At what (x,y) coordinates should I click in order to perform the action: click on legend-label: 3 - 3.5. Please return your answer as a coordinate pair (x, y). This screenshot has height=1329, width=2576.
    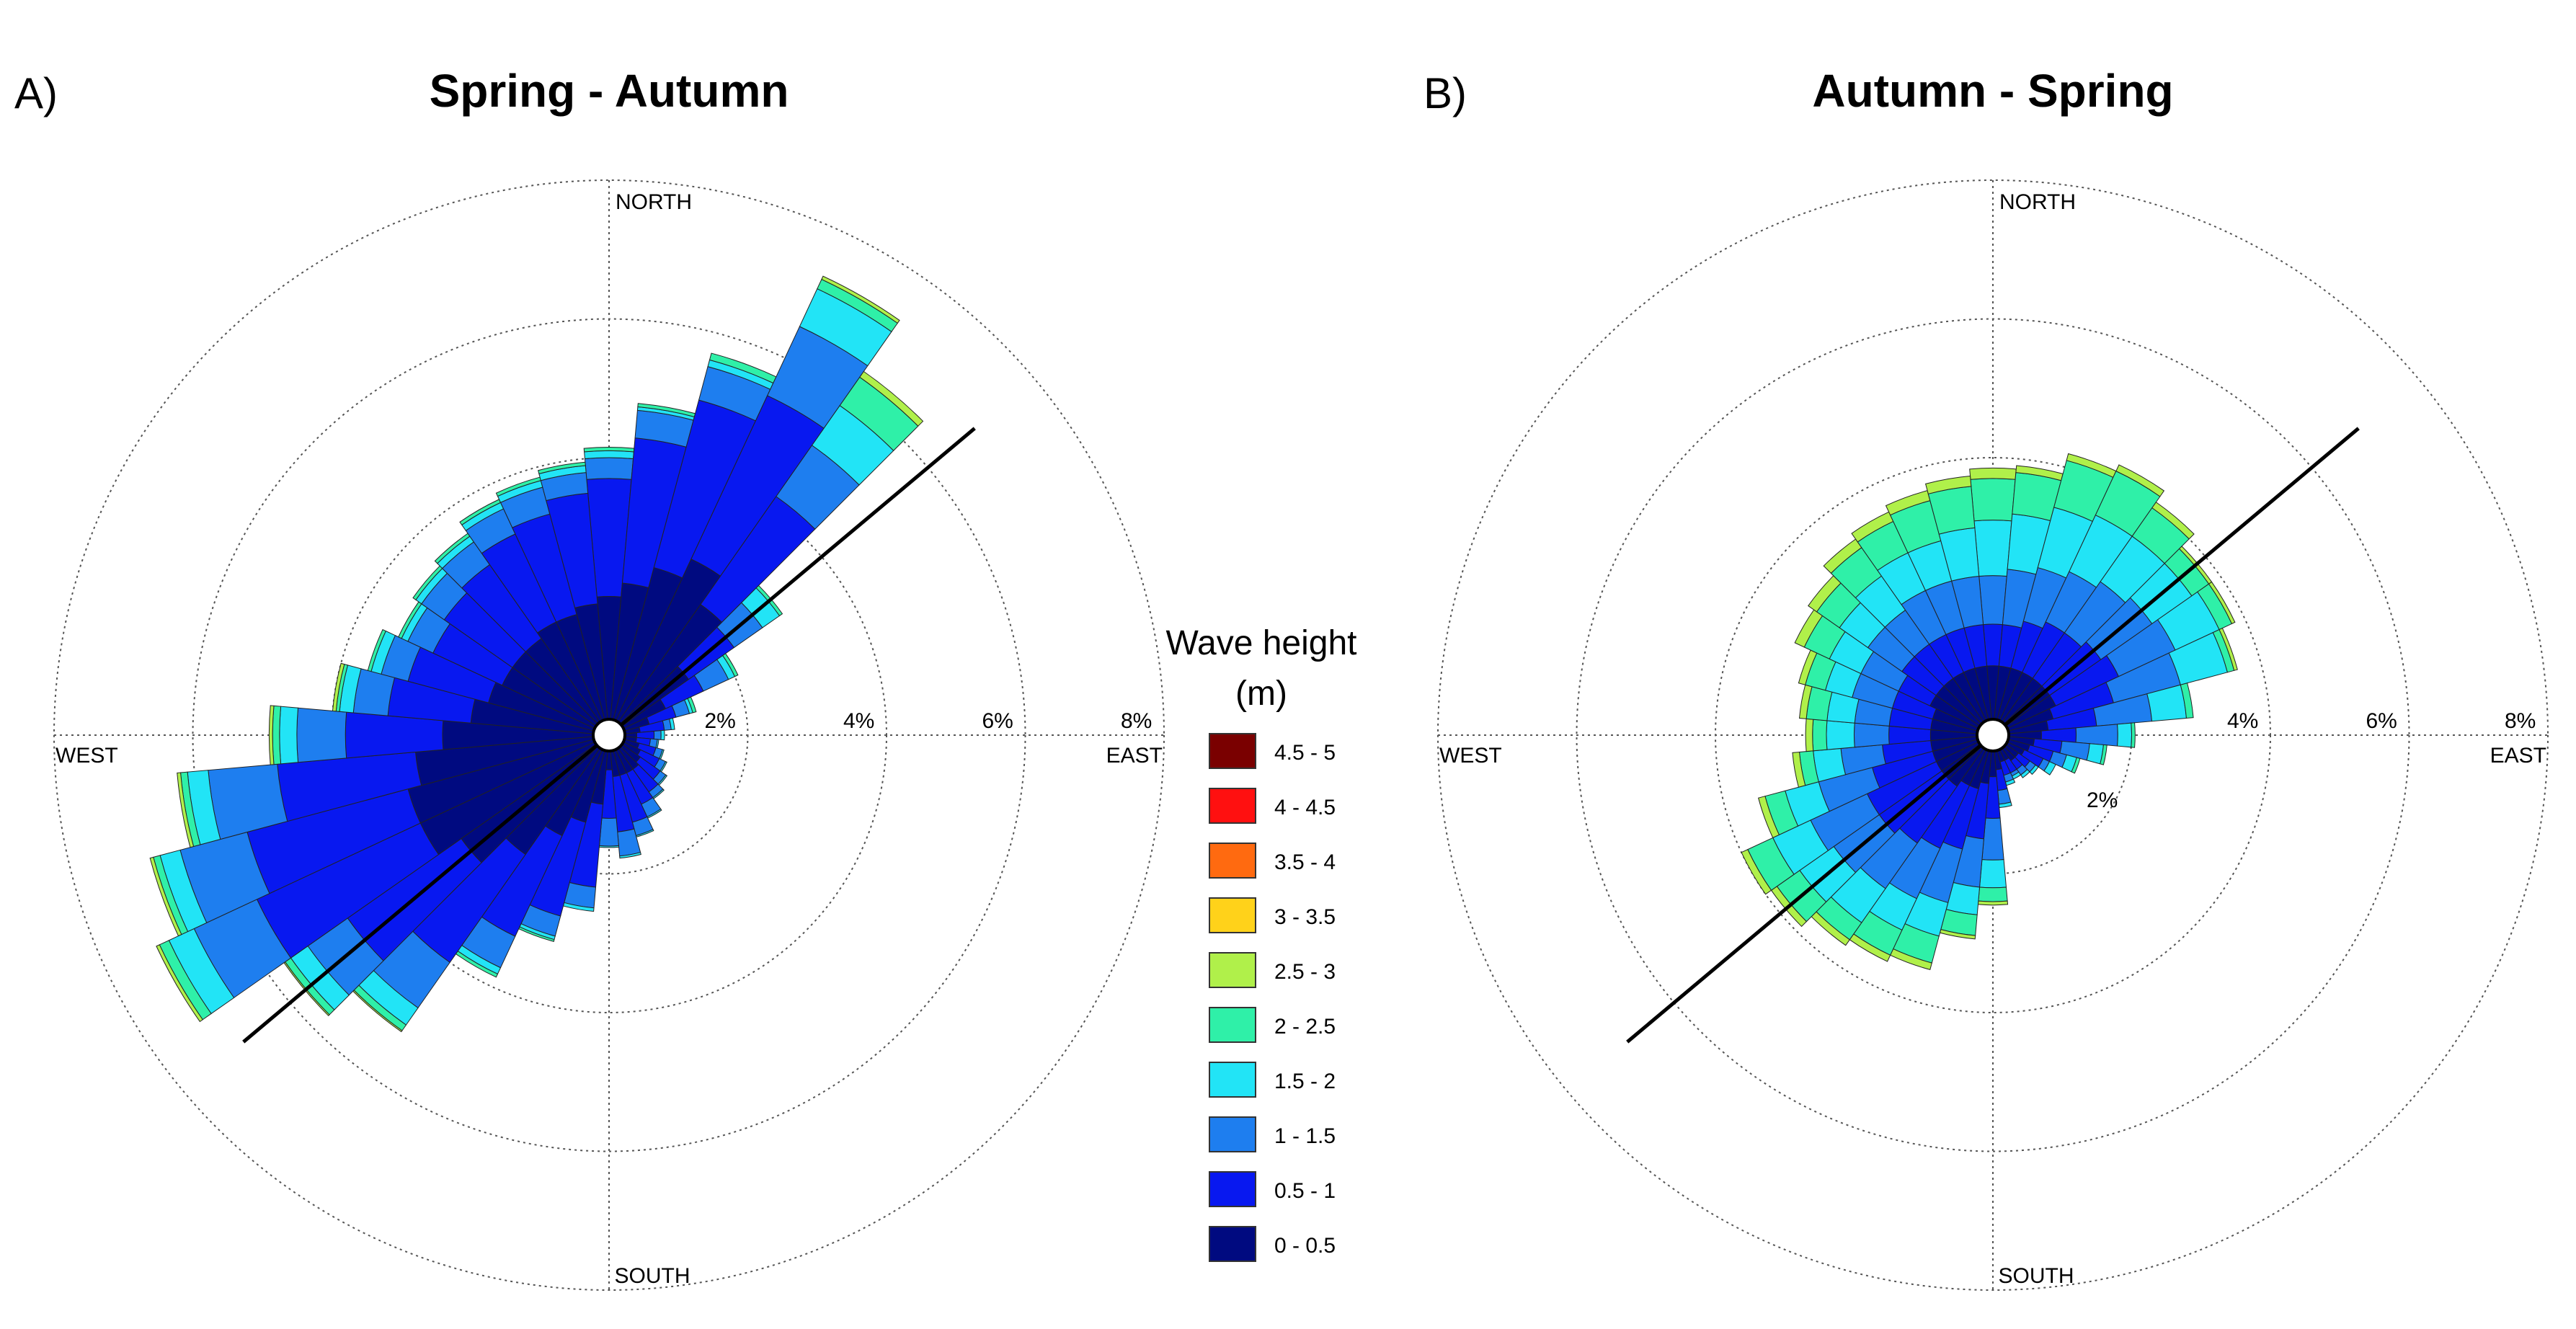
    Looking at the image, I should click on (1305, 917).